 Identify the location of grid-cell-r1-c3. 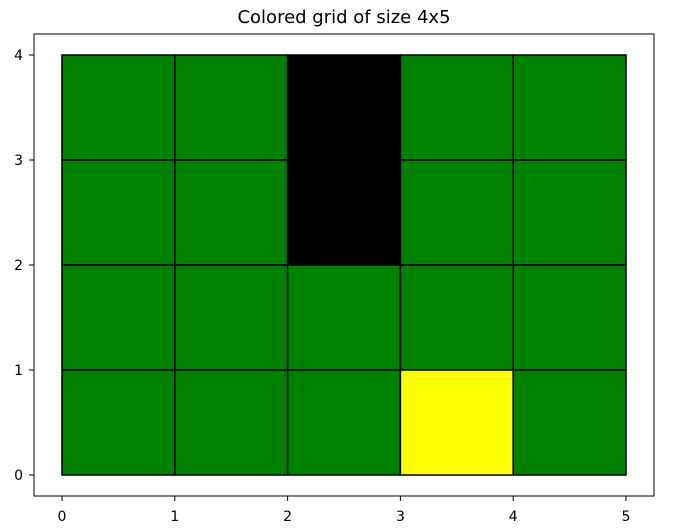
(456, 212).